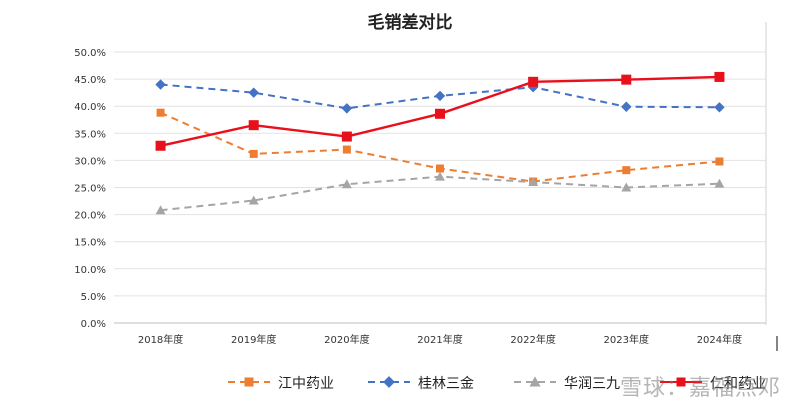 This screenshot has height=416, width=800. I want to click on y-tick-label: 30.0%, so click(90, 161).